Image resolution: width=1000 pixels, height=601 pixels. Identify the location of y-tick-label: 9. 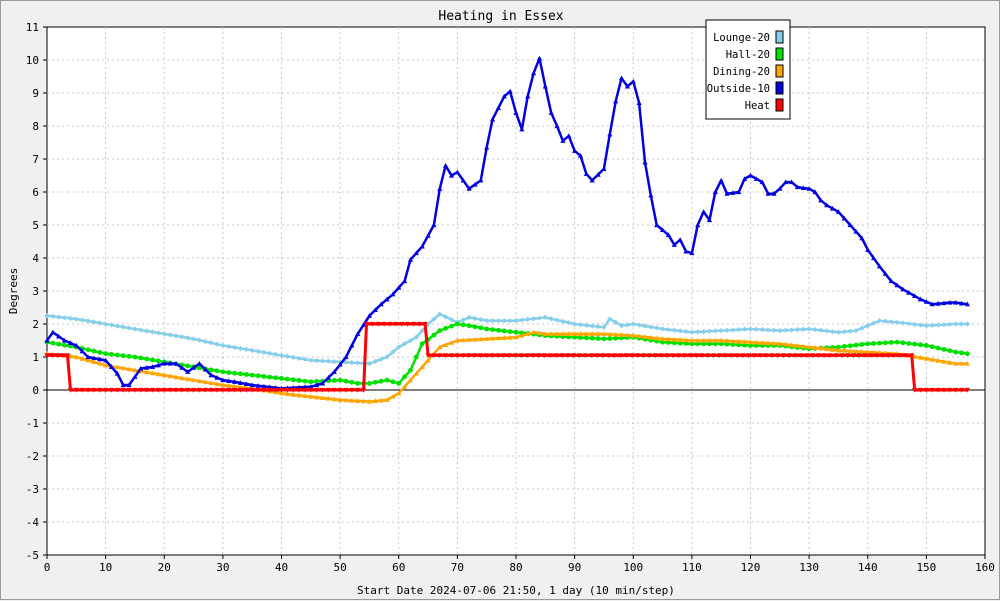
(35, 93).